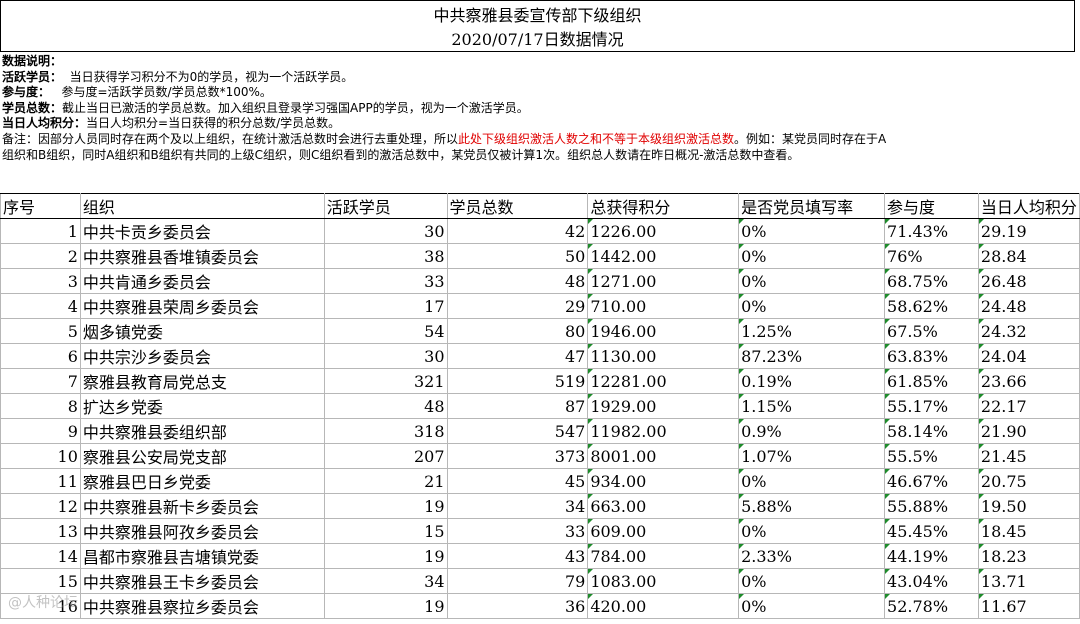 The height and width of the screenshot is (624, 1080). What do you see at coordinates (812, 506) in the screenshot?
I see `cell-fill-rate: 5.88%` at bounding box center [812, 506].